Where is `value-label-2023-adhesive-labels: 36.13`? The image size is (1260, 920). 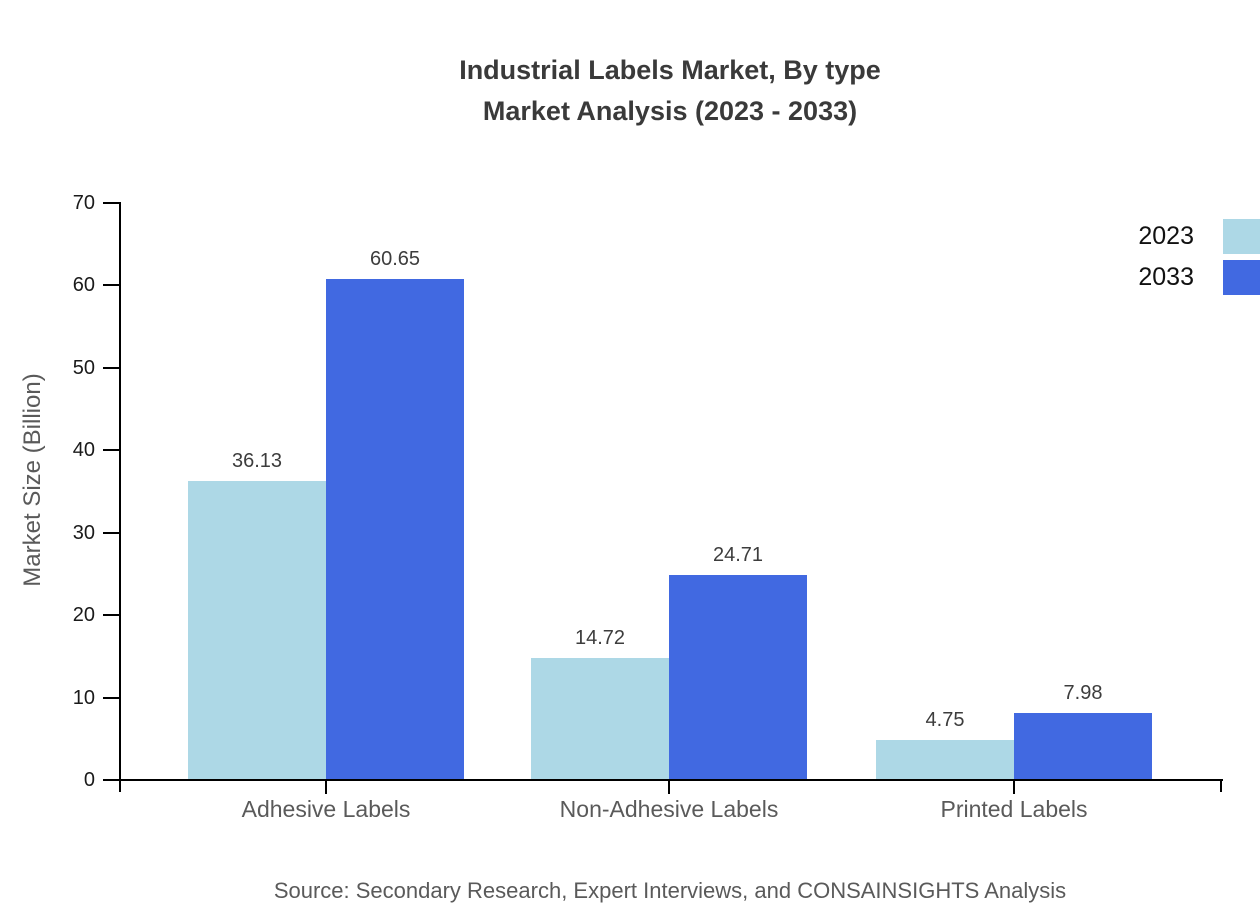 value-label-2023-adhesive-labels: 36.13 is located at coordinates (257, 461).